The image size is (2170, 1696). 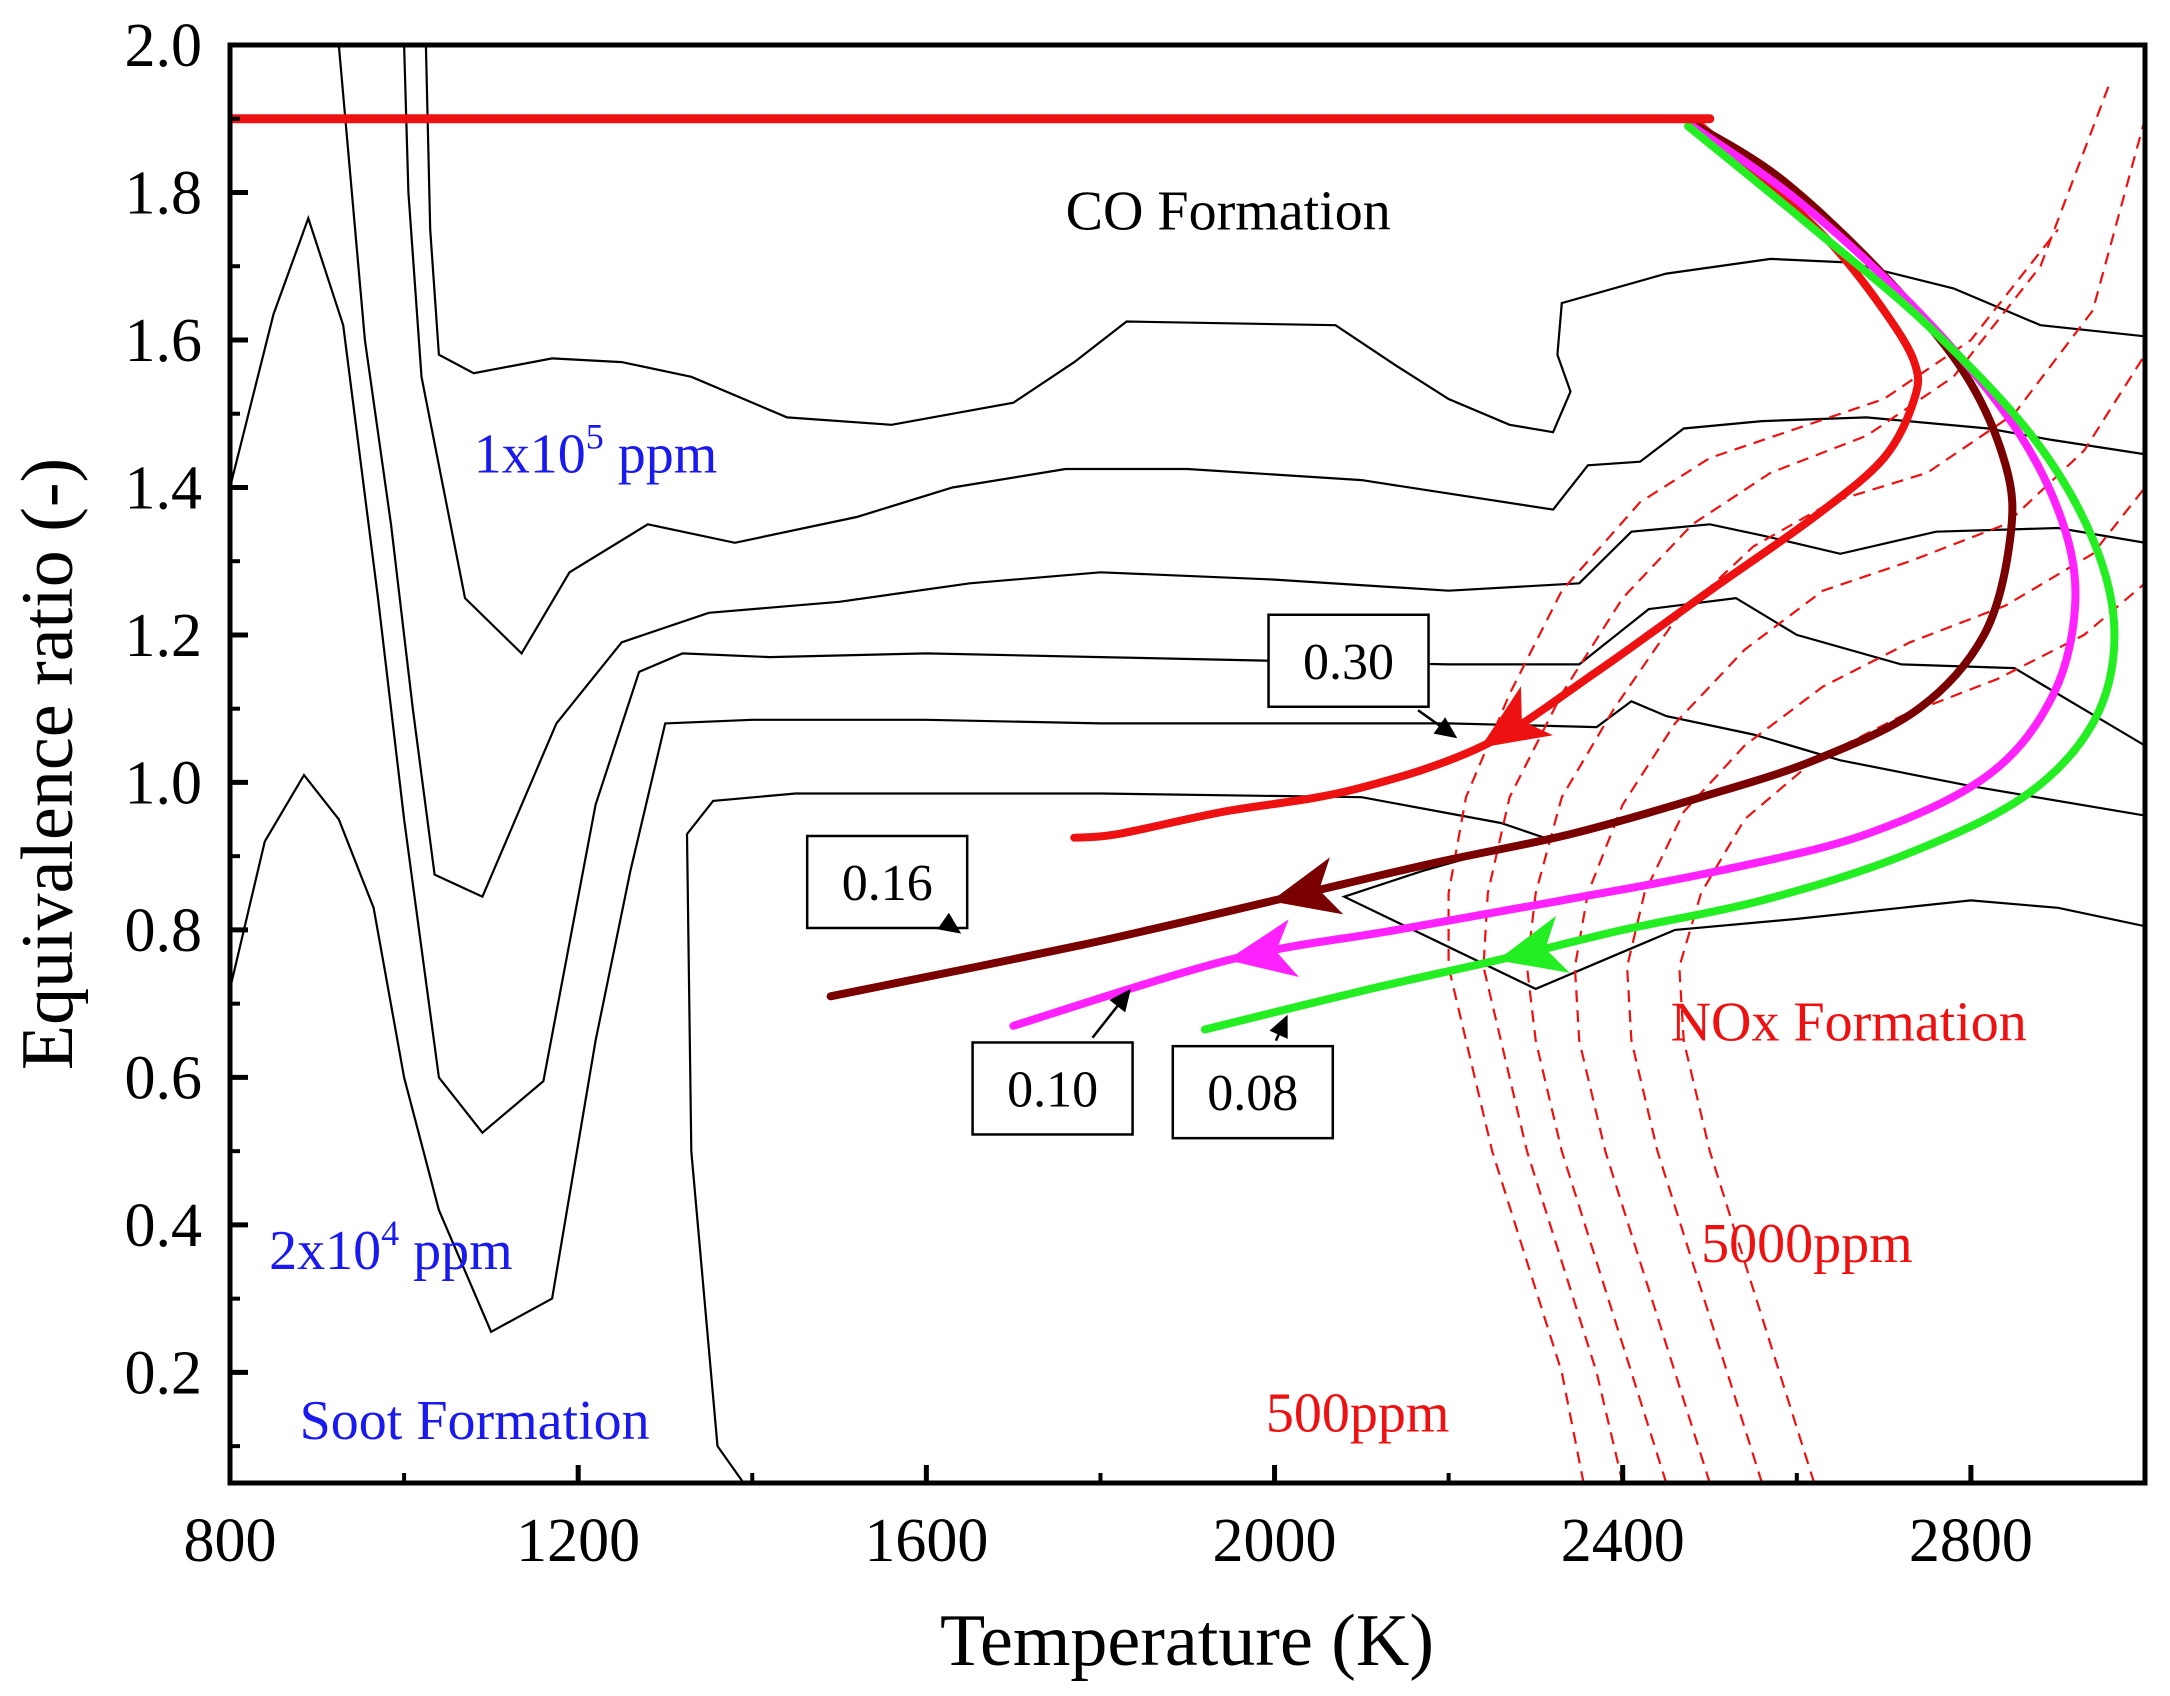 I want to click on annotation-nox-5000: 5000ppm, so click(x=1807, y=1244).